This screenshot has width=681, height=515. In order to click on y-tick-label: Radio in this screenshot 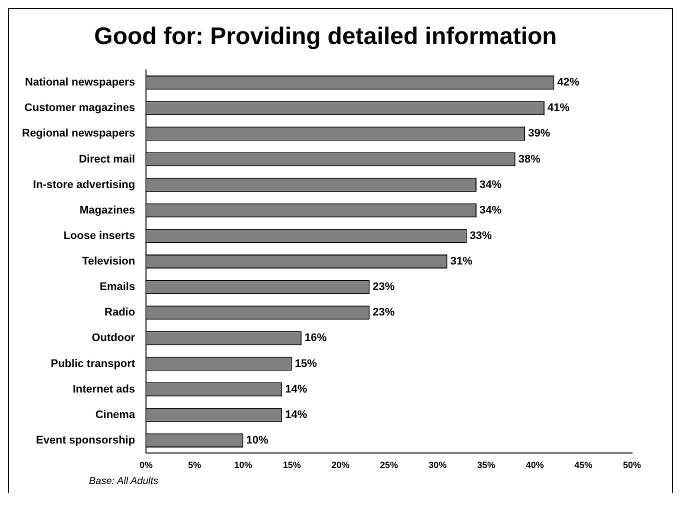, I will do `click(120, 312)`.